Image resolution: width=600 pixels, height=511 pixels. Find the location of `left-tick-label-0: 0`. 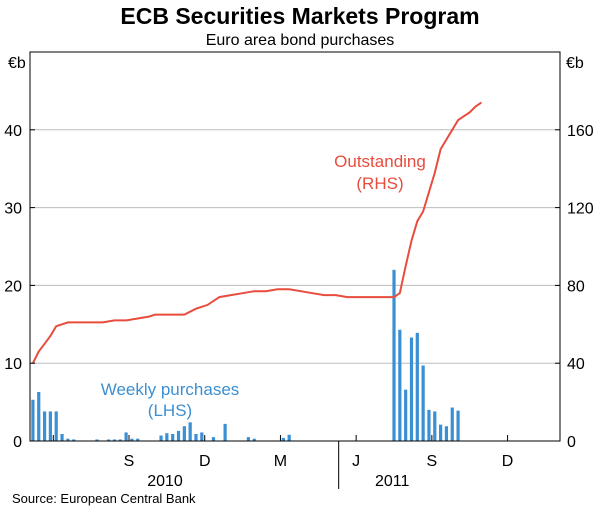

left-tick-label-0: 0 is located at coordinates (17, 442).